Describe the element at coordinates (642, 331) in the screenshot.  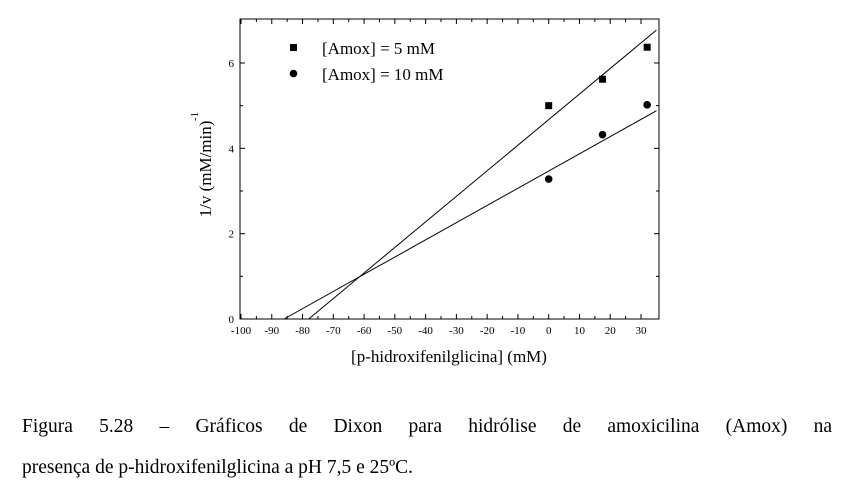
I see `x-tick-label: 30` at that location.